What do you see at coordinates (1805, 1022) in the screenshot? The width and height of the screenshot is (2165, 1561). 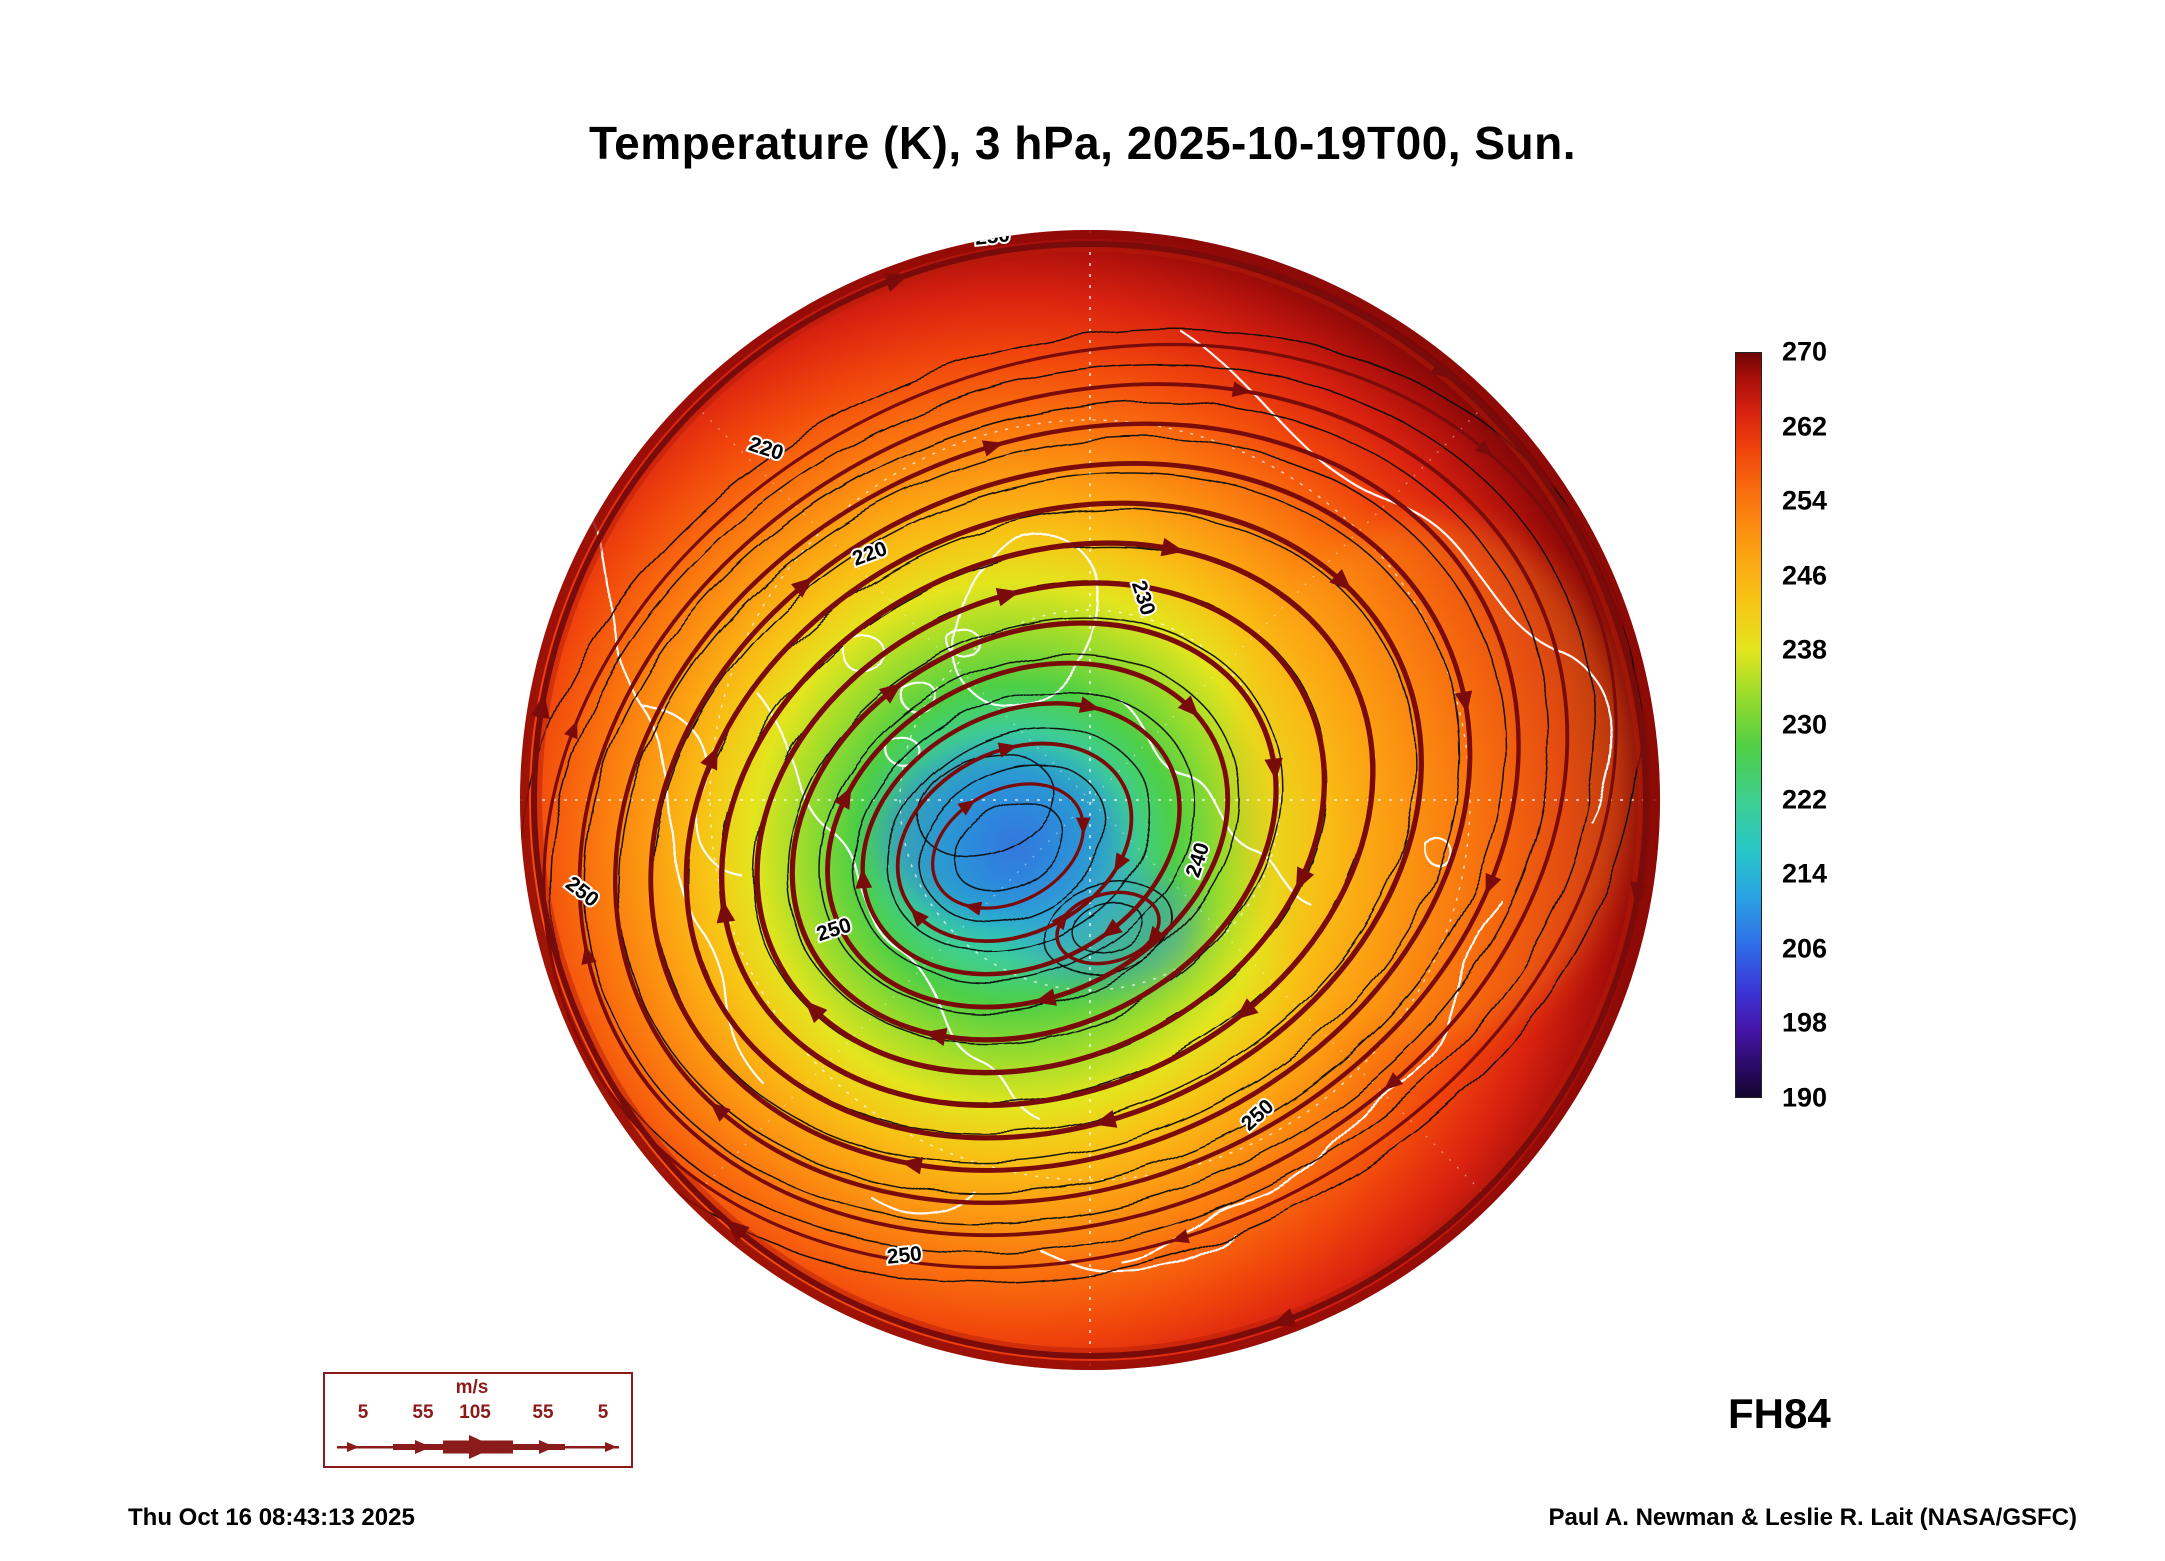 I see `colorbar-tick-label: 198` at bounding box center [1805, 1022].